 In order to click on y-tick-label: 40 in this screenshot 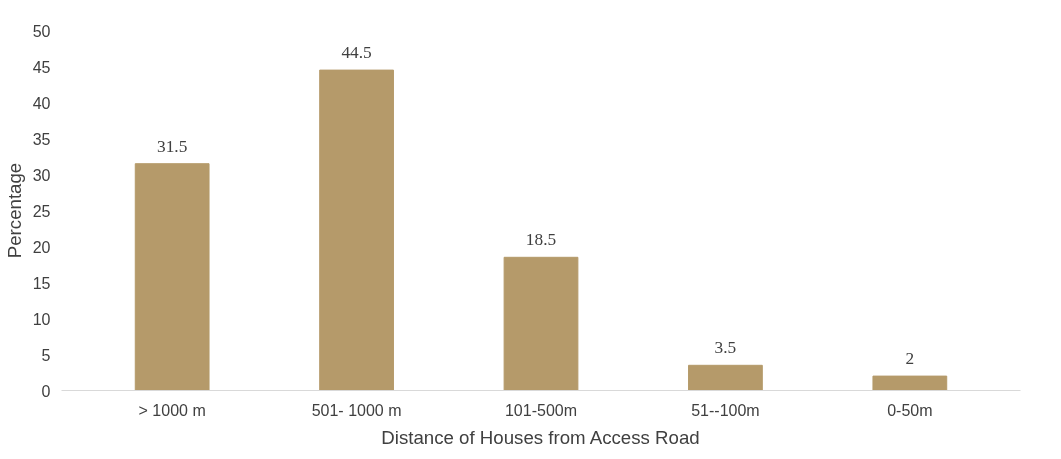, I will do `click(41, 103)`.